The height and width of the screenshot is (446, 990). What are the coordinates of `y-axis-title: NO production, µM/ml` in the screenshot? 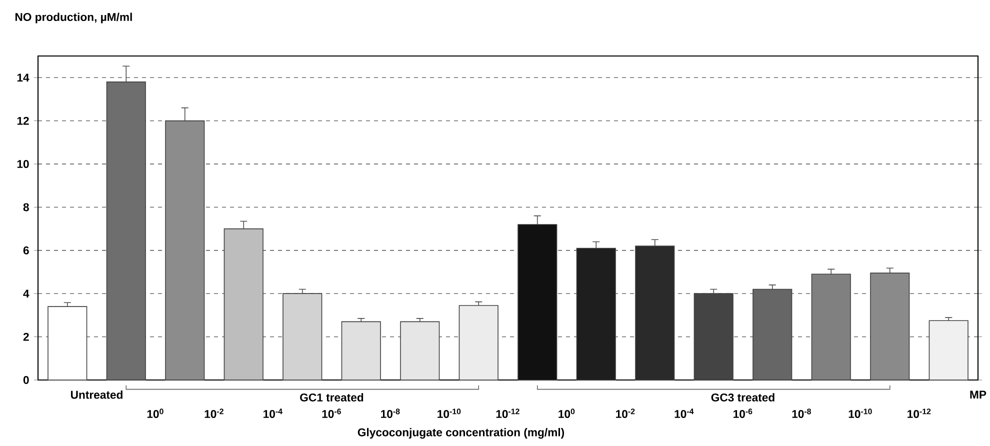 It's located at (73, 18).